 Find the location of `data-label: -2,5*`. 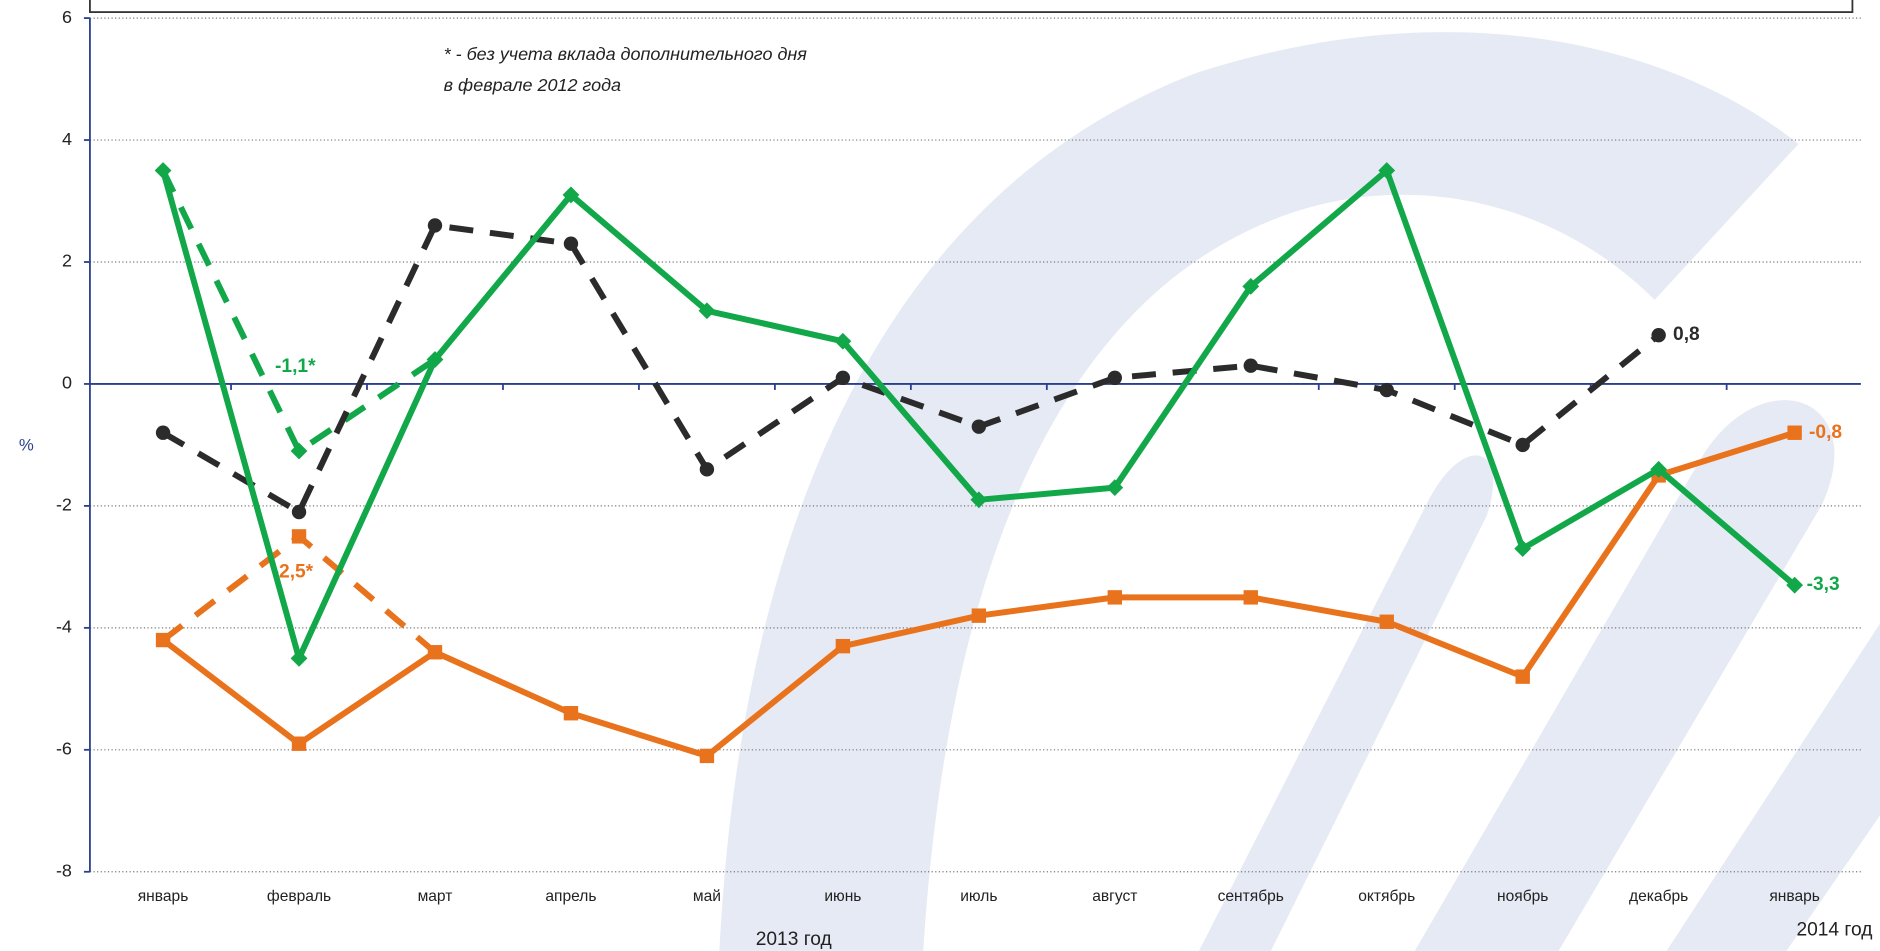

data-label: -2,5* is located at coordinates (293, 571).